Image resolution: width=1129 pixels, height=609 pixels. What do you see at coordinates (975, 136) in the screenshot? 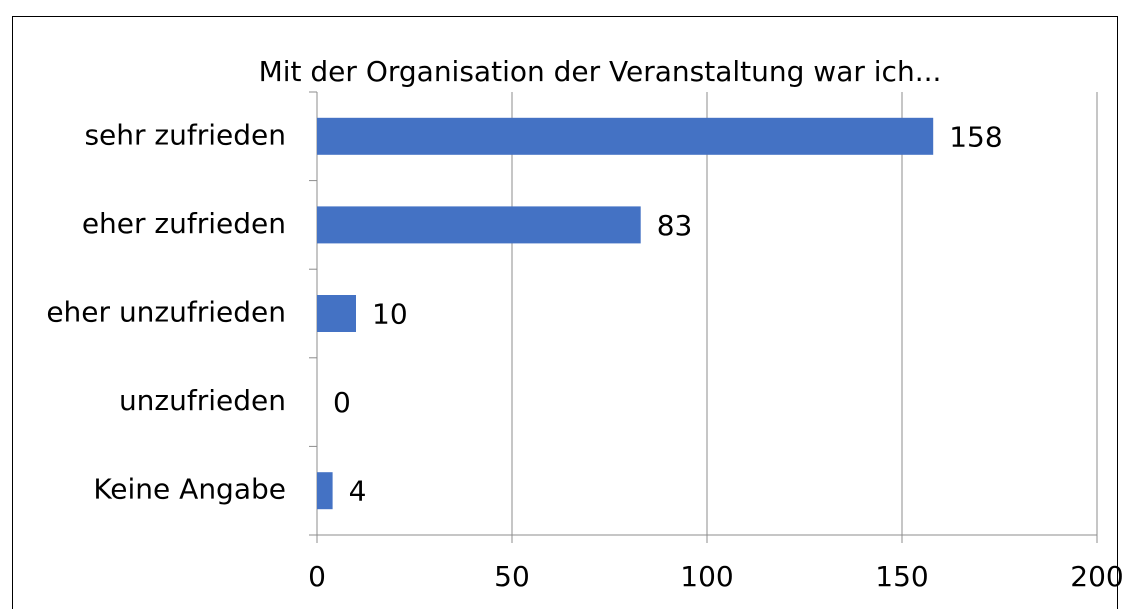
I see `data-label: 158` at bounding box center [975, 136].